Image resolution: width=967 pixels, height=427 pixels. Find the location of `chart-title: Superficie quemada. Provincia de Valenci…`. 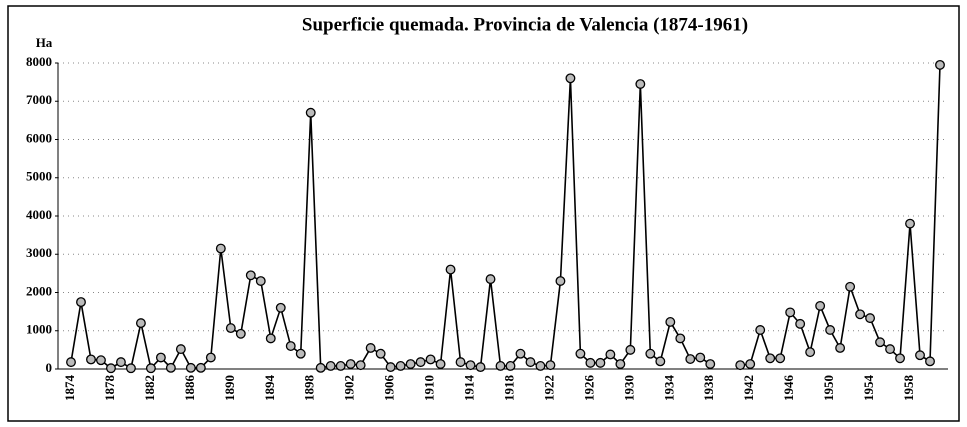

chart-title: Superficie quemada. Provincia de Valenci… is located at coordinates (525, 24).